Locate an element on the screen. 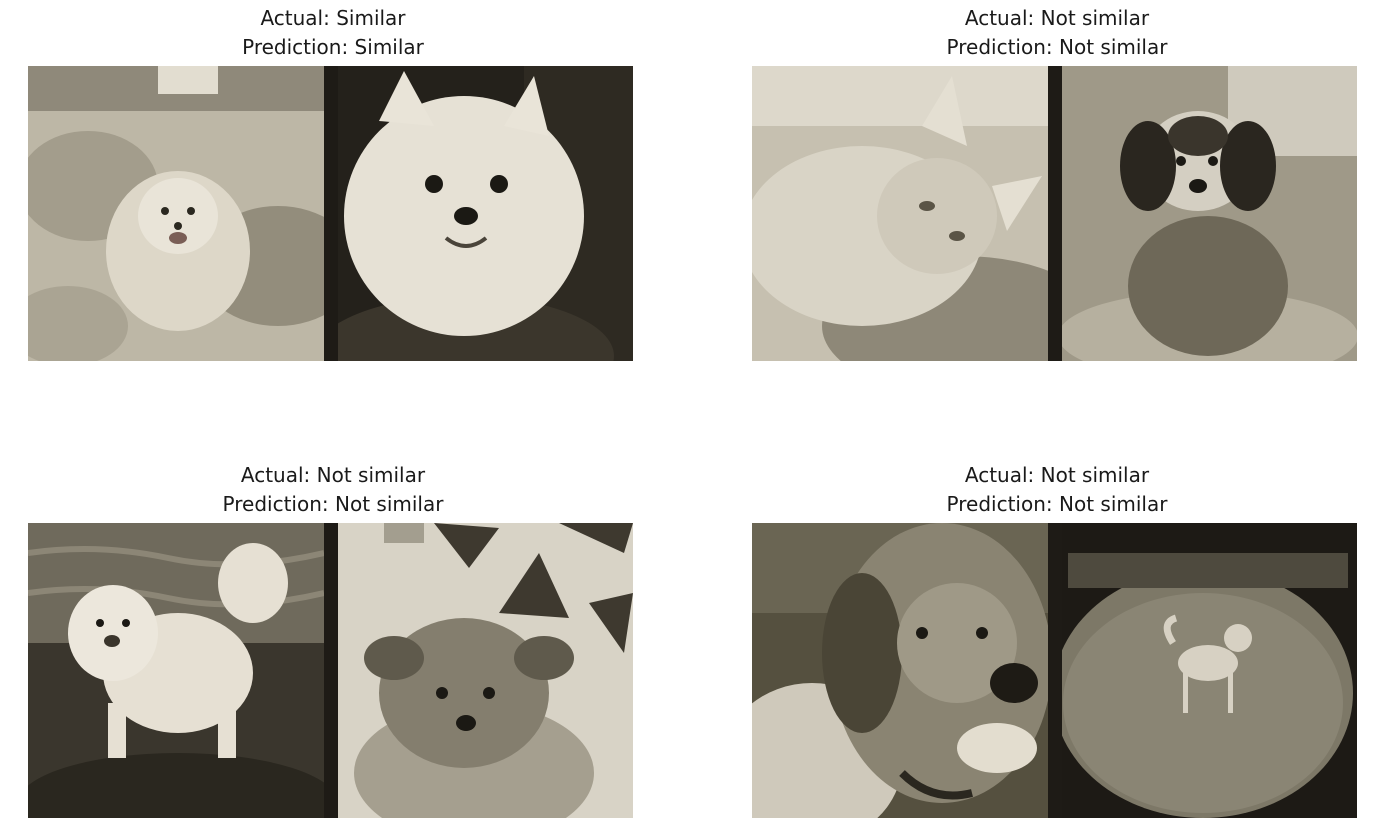  pointer-dog-closeup-photo is located at coordinates (900, 670).